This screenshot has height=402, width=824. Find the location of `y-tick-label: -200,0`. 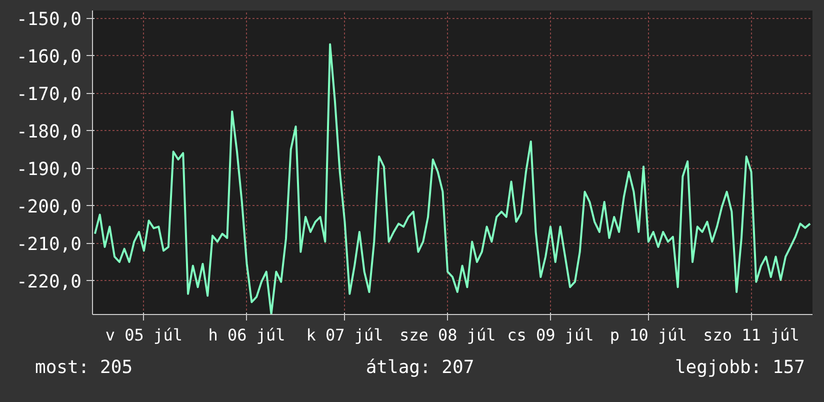

y-tick-label: -200,0 is located at coordinates (49, 207).